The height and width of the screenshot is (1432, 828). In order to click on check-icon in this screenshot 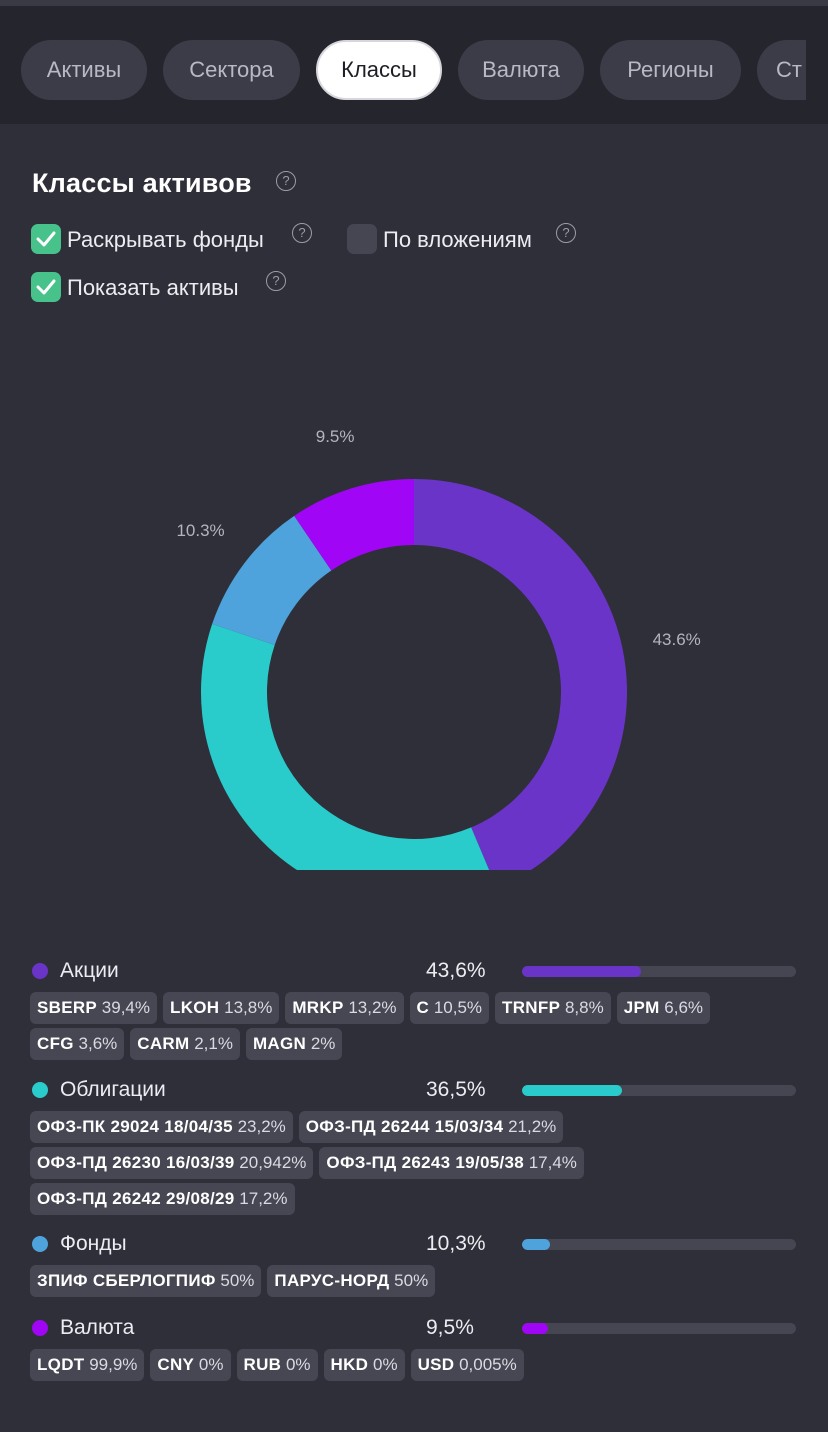, I will do `click(46, 239)`.